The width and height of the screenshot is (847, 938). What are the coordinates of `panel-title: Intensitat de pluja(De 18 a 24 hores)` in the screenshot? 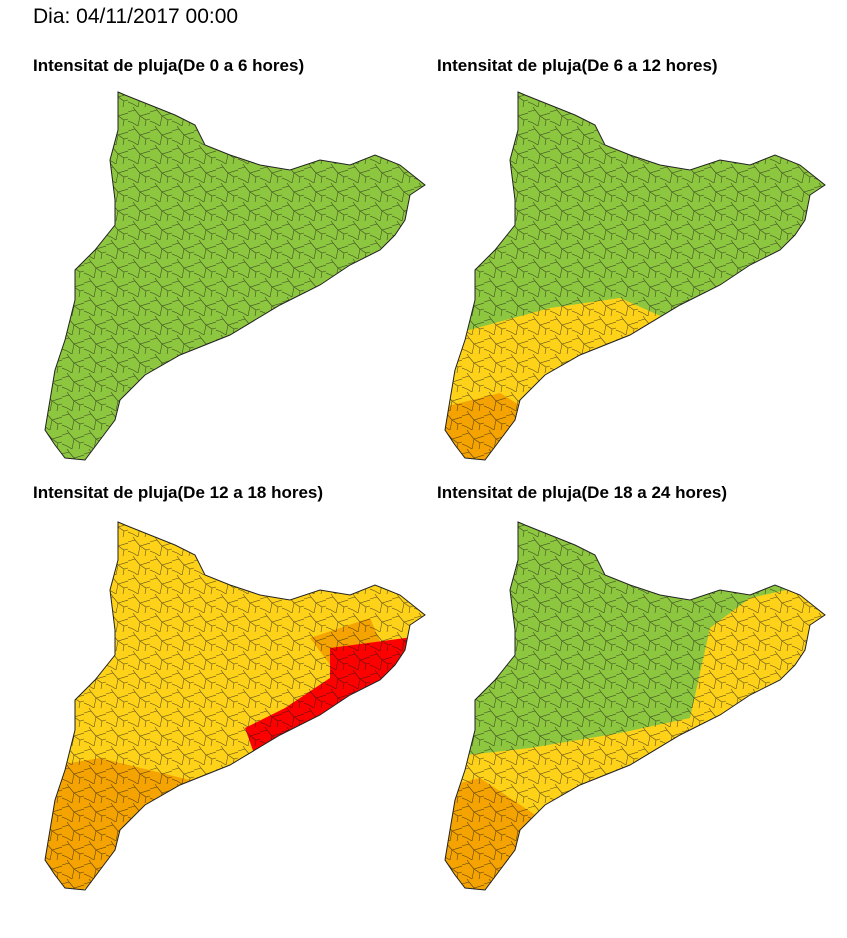 It's located at (582, 492).